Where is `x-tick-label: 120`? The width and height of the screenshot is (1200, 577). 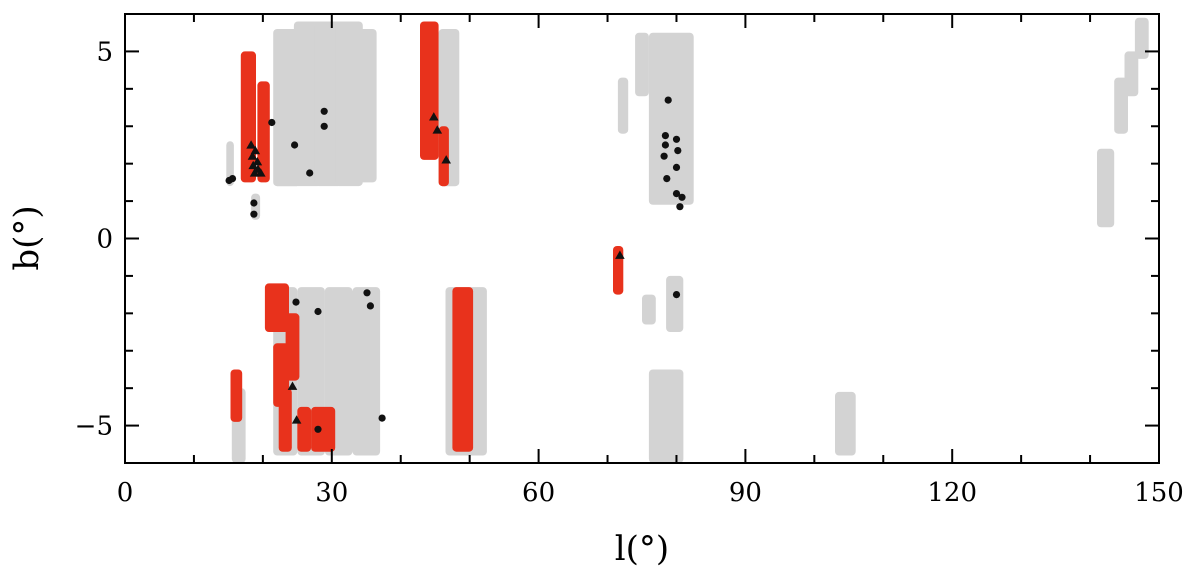 x-tick-label: 120 is located at coordinates (952, 493).